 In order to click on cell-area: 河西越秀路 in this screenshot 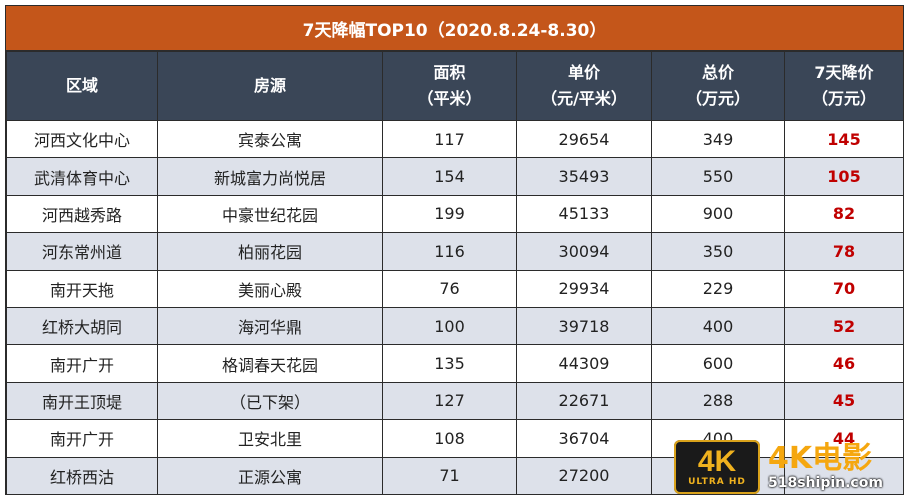, I will do `click(82, 214)`.